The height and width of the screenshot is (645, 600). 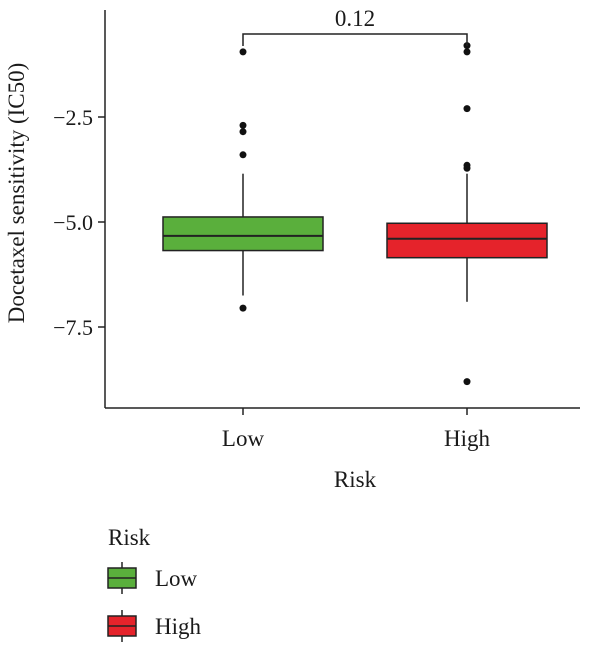 I want to click on x-tick-label-high: High, so click(x=467, y=438).